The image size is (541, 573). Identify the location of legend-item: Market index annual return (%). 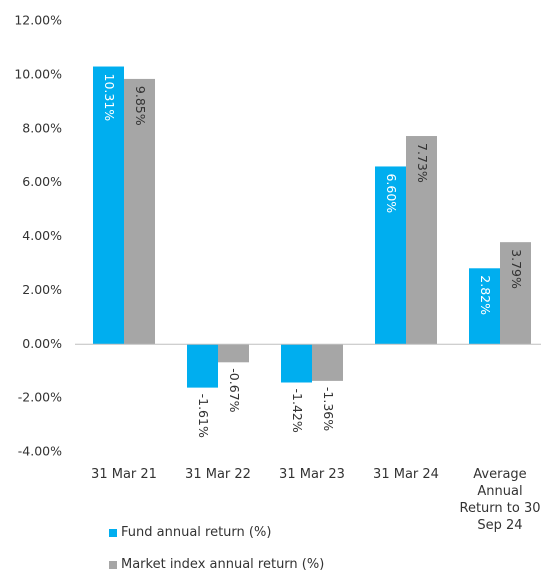
(216, 564).